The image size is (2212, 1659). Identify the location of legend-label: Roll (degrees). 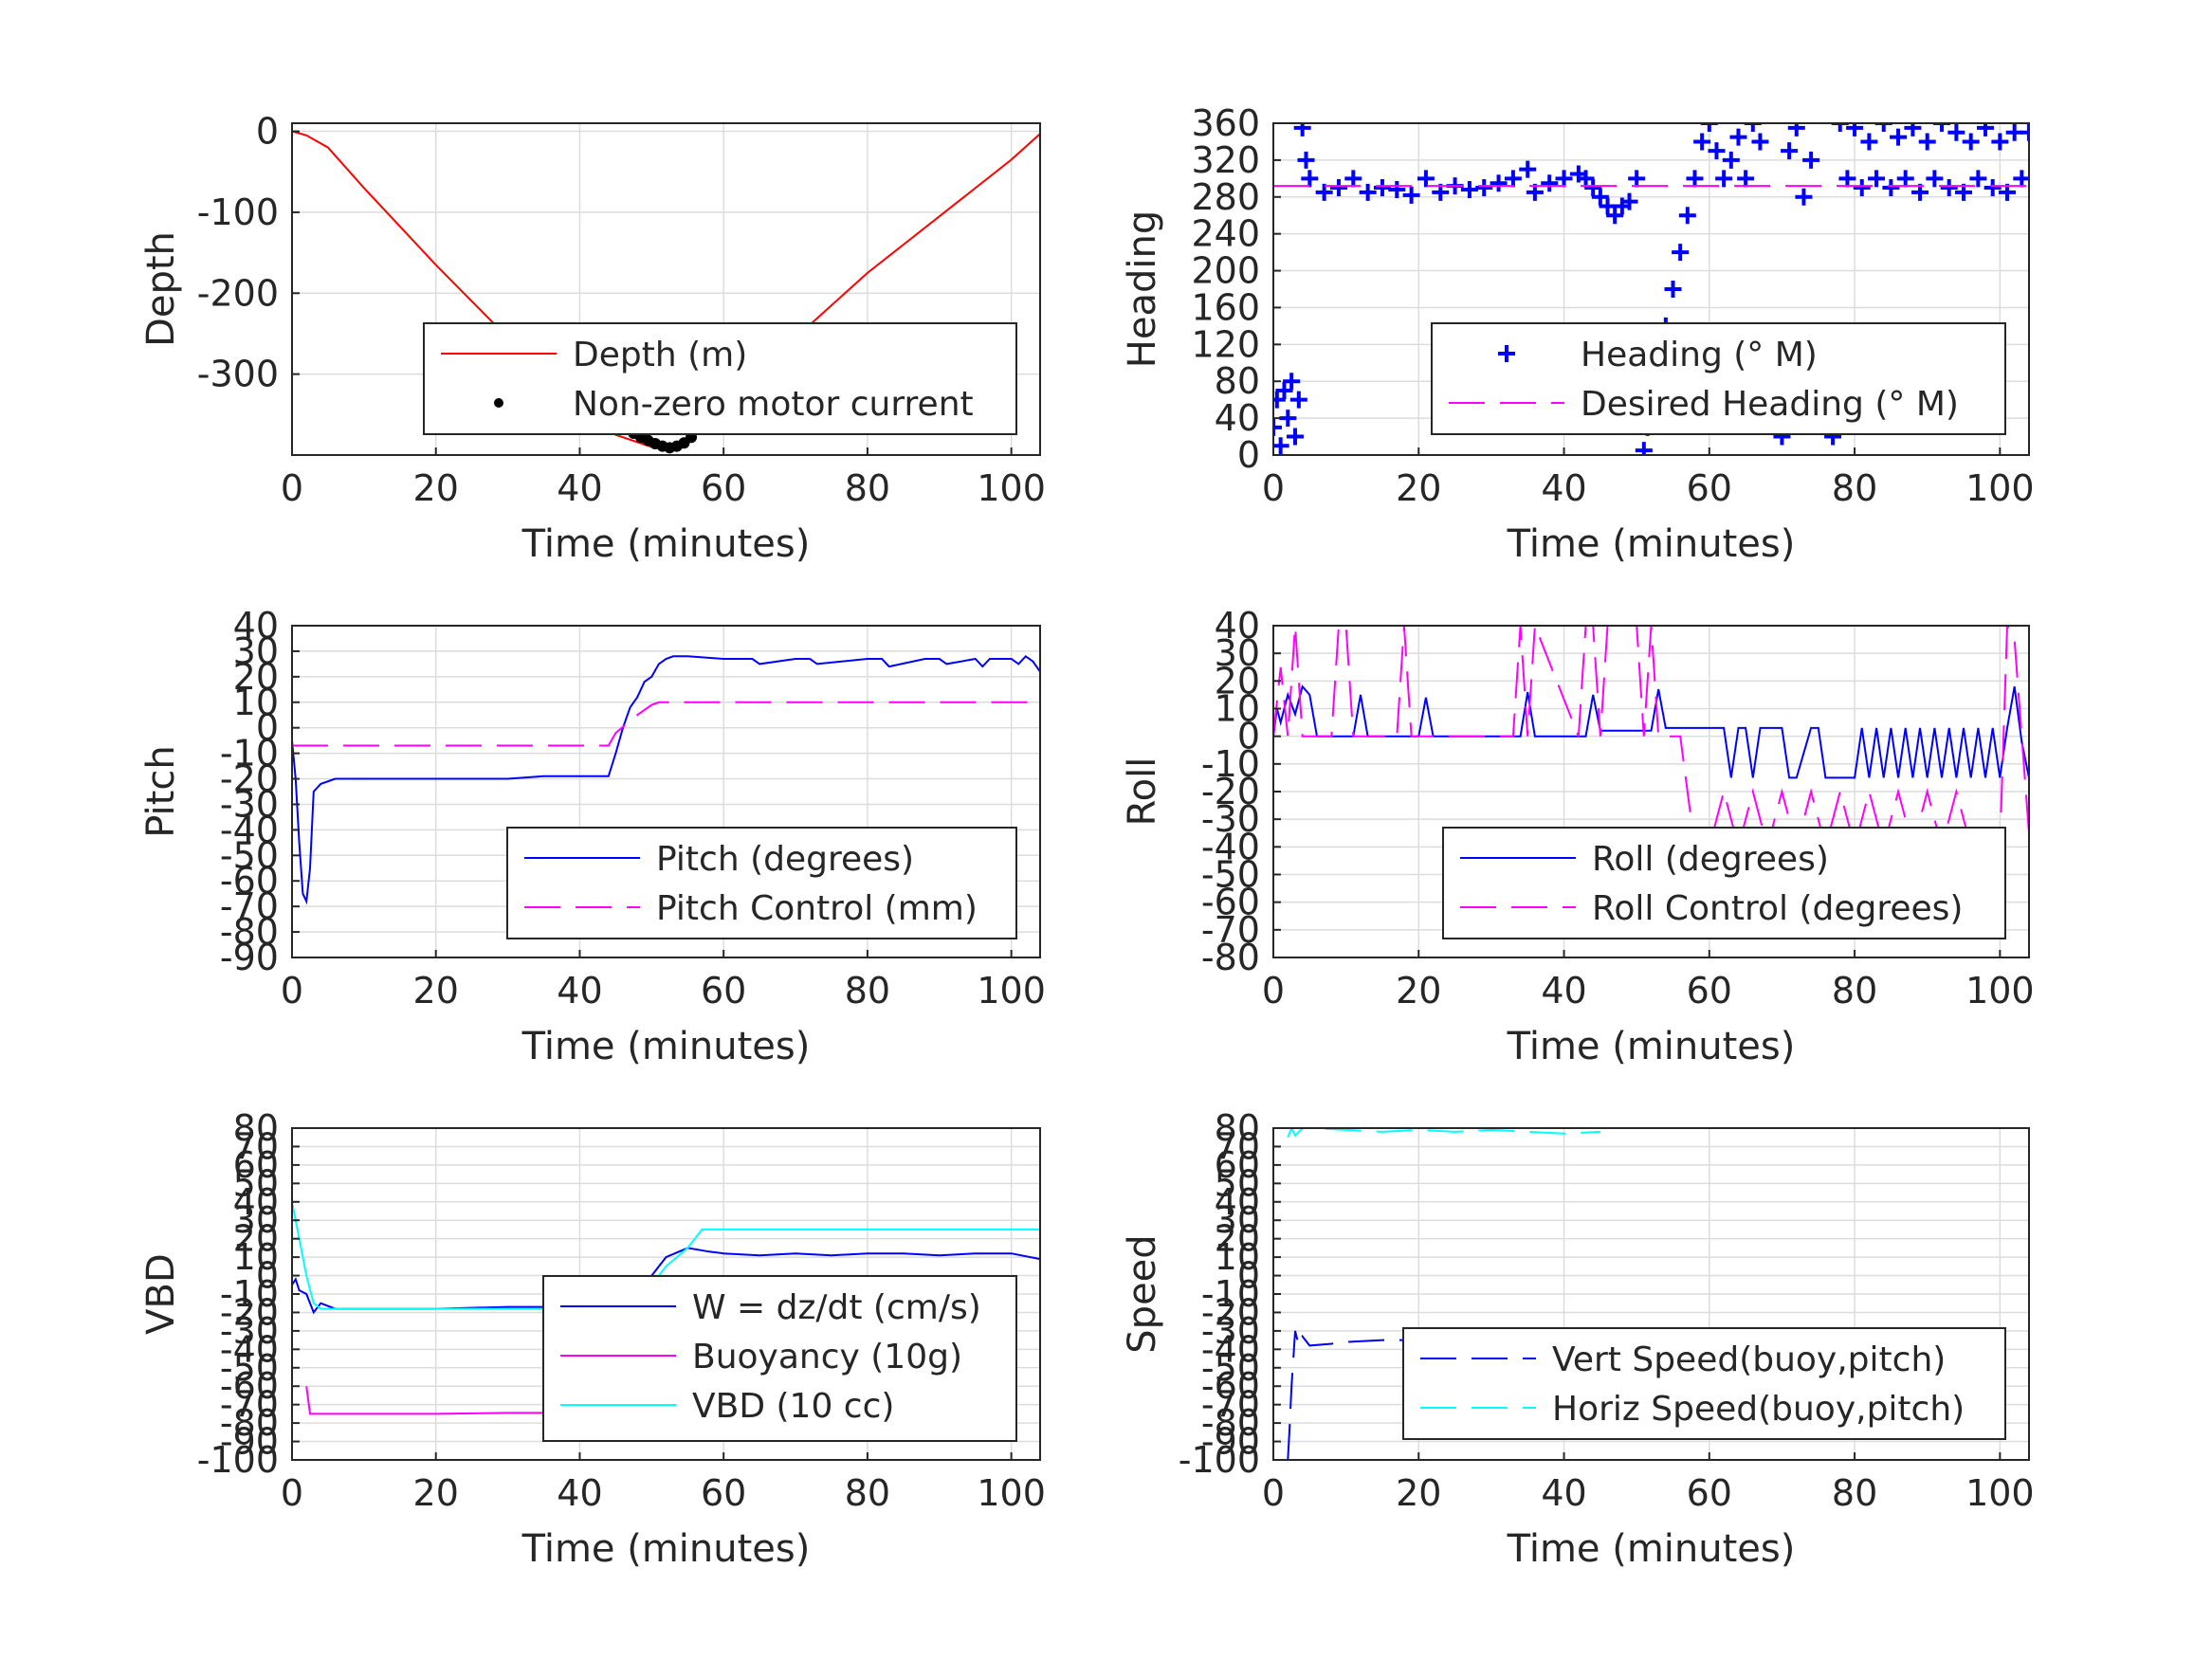
(1710, 859).